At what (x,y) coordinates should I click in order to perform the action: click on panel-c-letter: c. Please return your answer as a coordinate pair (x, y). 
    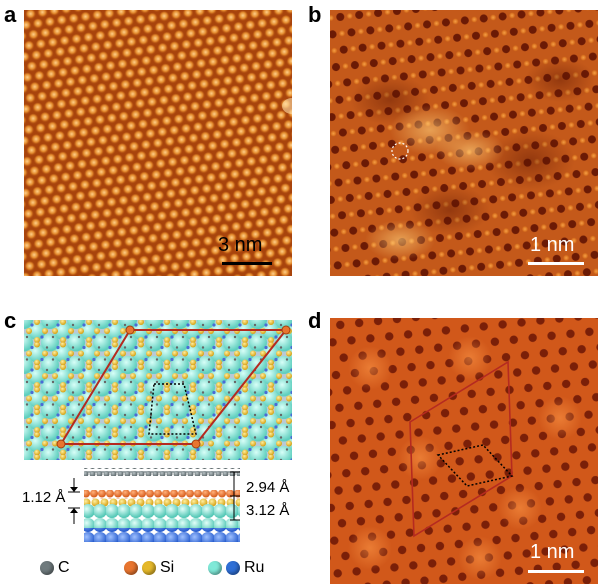
    Looking at the image, I should click on (10, 320).